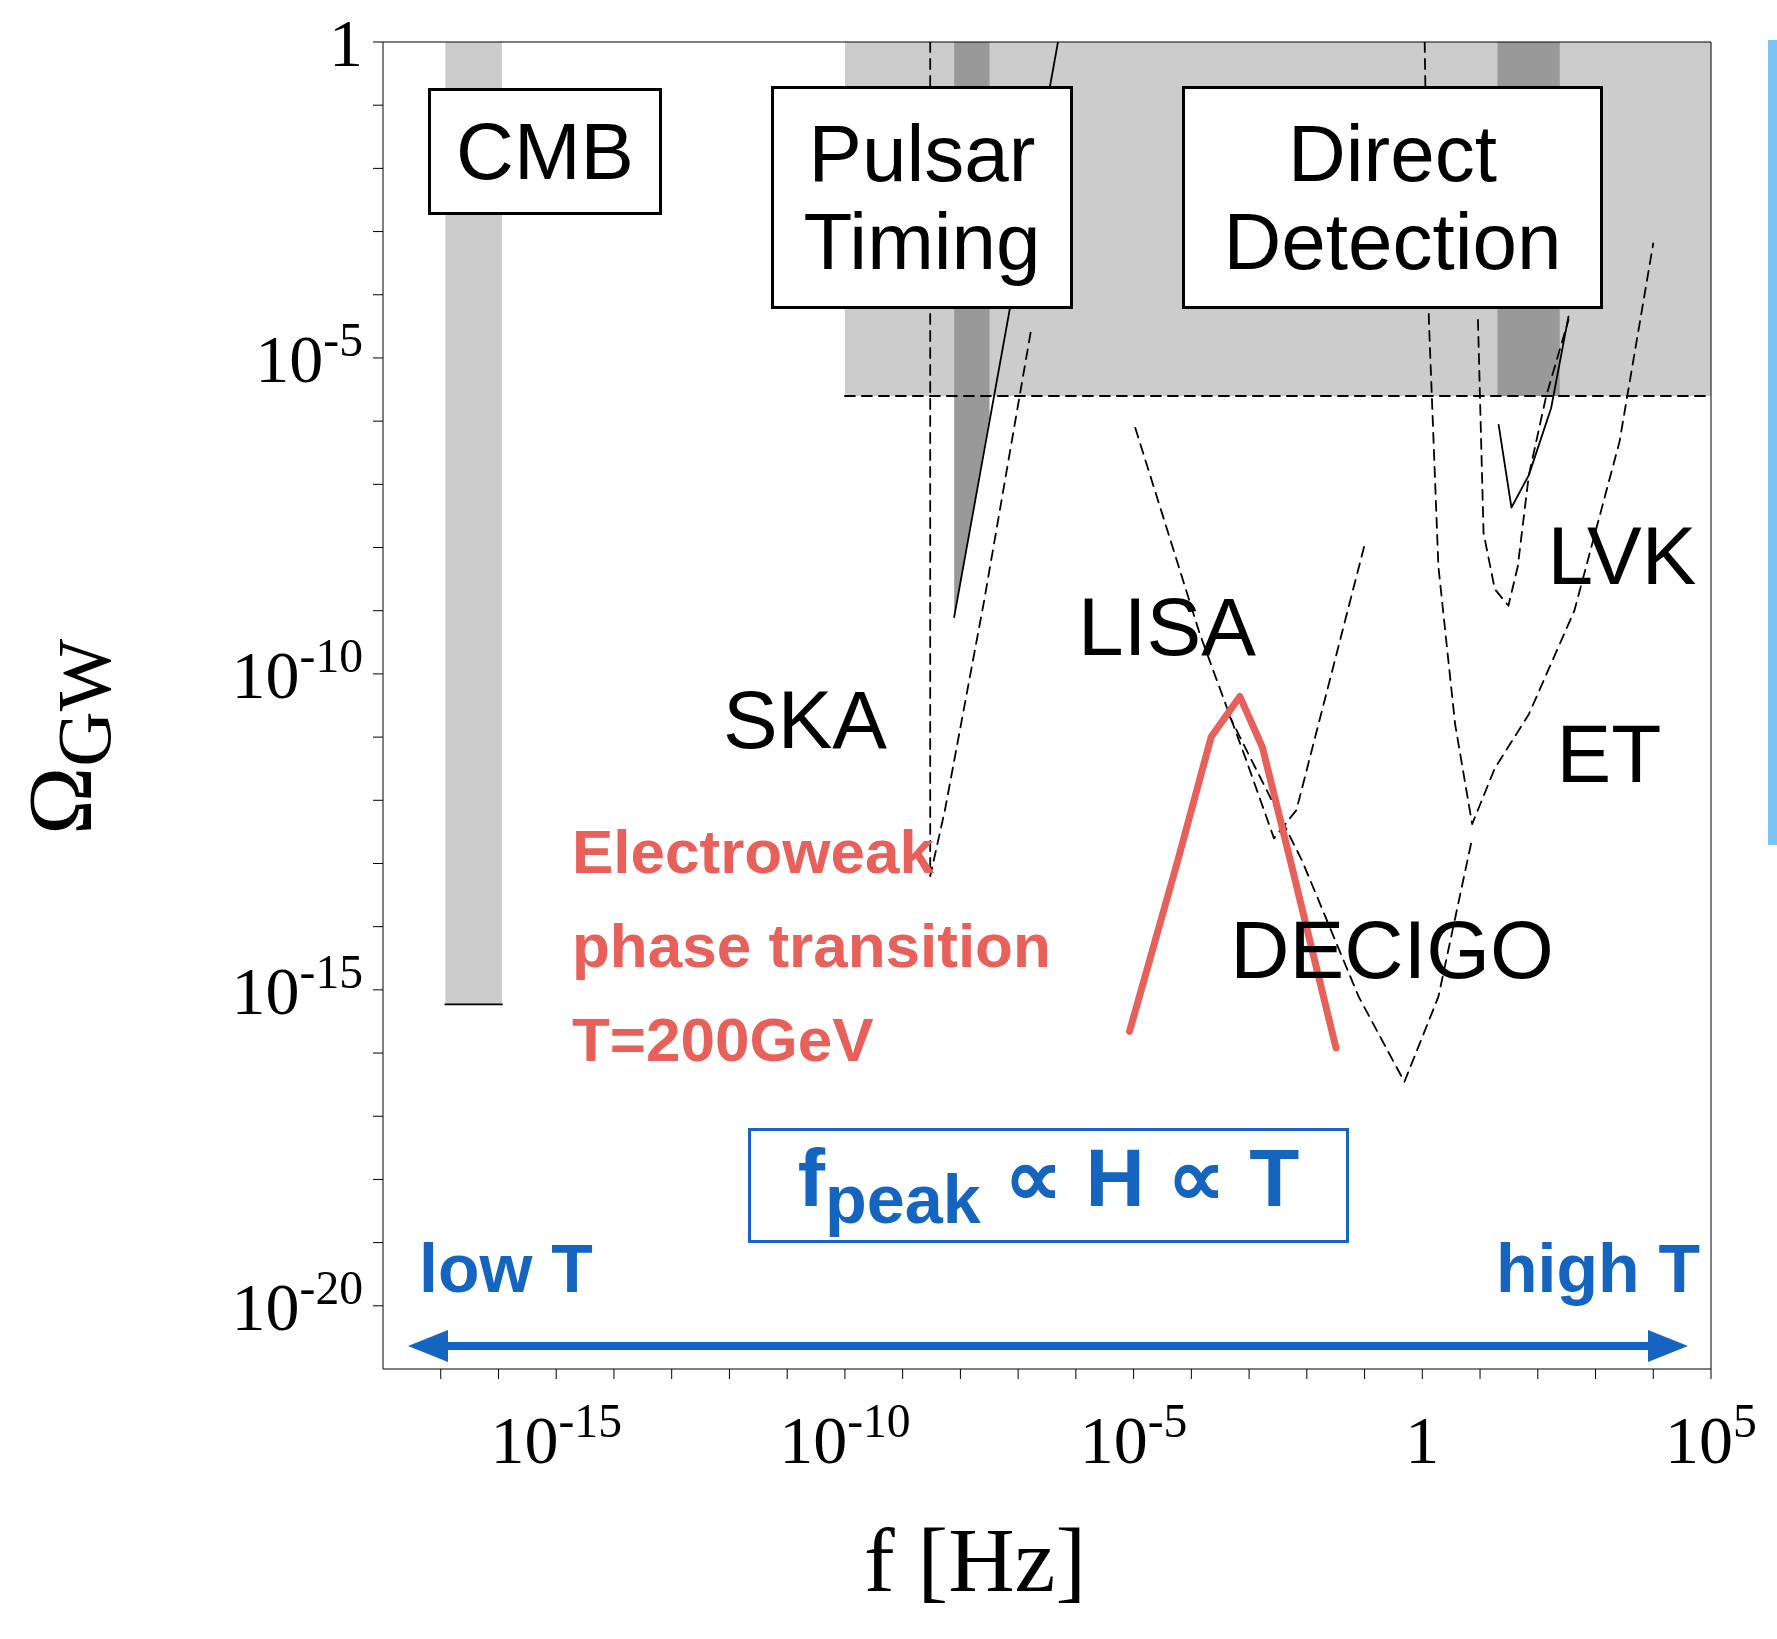 Image resolution: width=1777 pixels, height=1639 pixels. Describe the element at coordinates (506, 1268) in the screenshot. I see `annotation: low T` at that location.